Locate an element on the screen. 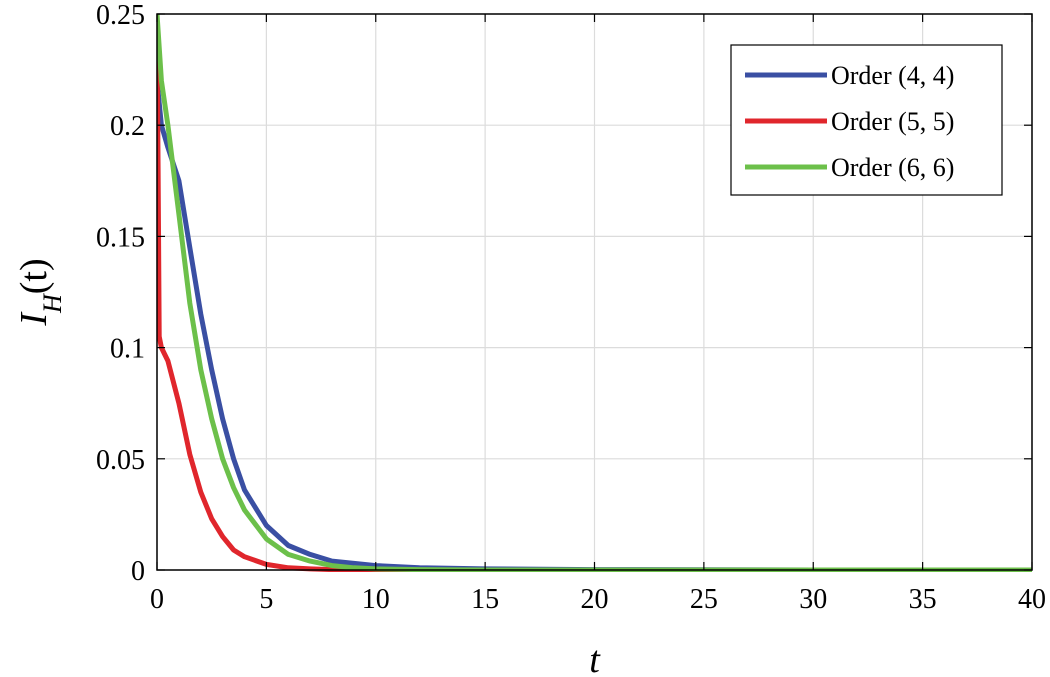 Image resolution: width=1050 pixels, height=677 pixels. x-tick-label: 0 is located at coordinates (157, 599).